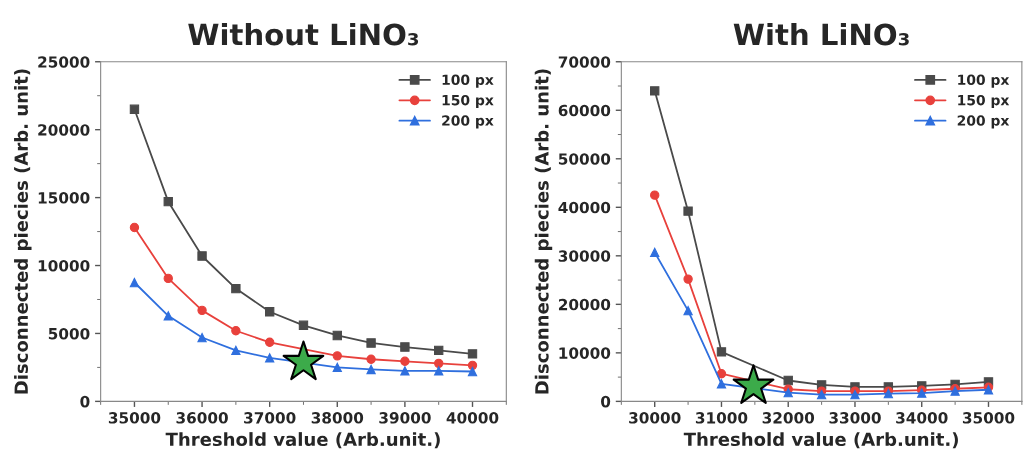 This screenshot has height=475, width=1027. I want to click on chart-title: With LiNO₃, so click(821, 34).